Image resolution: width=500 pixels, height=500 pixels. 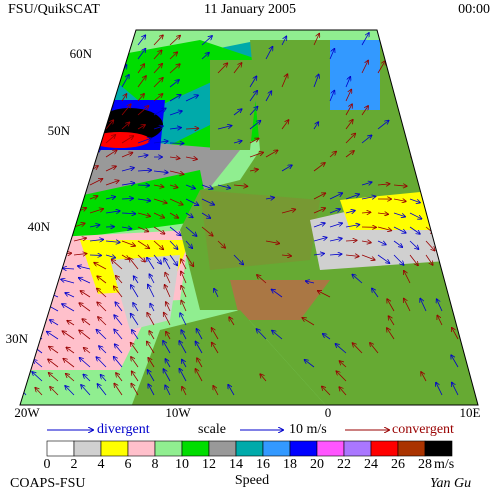 I want to click on colorbar-label: 26, so click(x=398, y=464).